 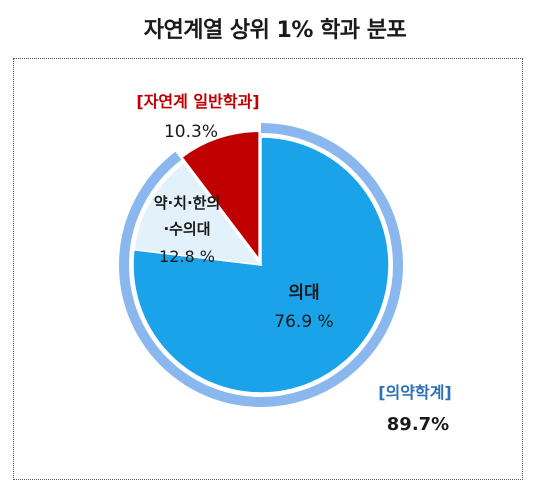 What do you see at coordinates (418, 424) in the screenshot?
I see `label-medical-group-value: 89.7%` at bounding box center [418, 424].